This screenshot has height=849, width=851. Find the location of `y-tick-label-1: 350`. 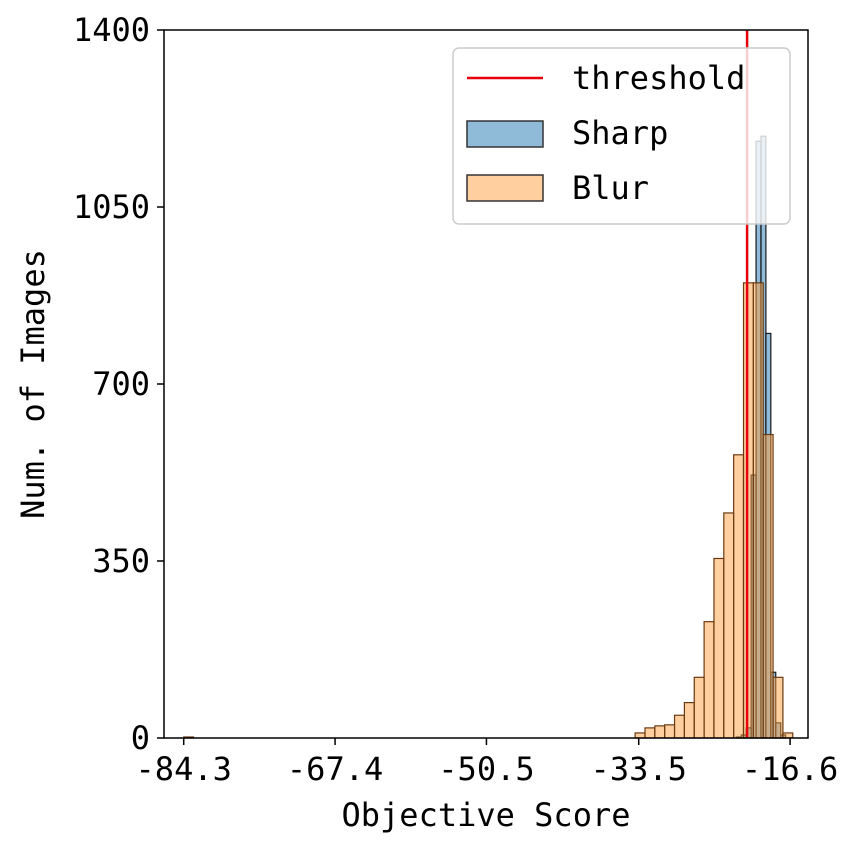

y-tick-label-1: 350 is located at coordinates (121, 561).